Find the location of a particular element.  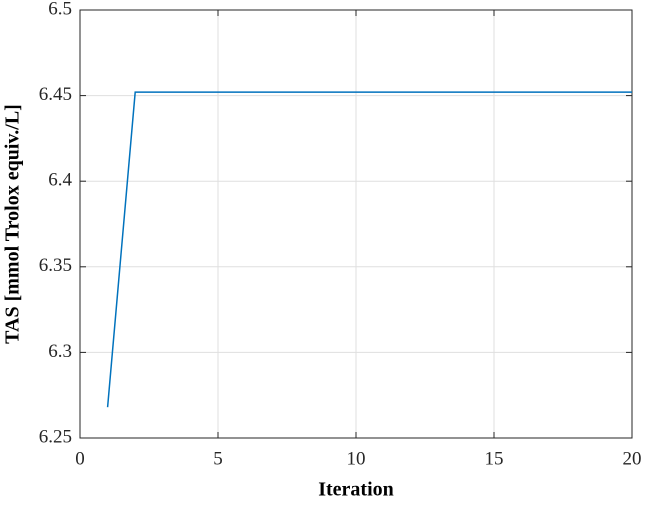

y-tick-label: 6.25 is located at coordinates (55, 436).